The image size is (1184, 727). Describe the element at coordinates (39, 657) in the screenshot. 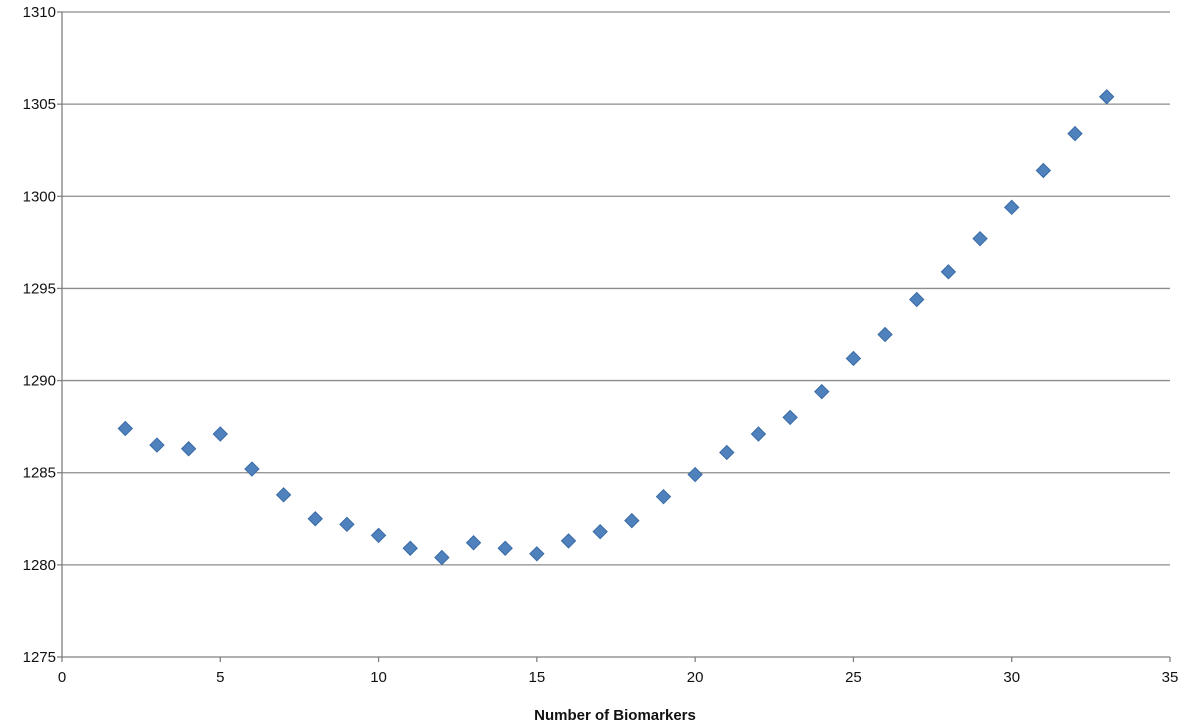

I see `y-tick-label: 1275` at that location.